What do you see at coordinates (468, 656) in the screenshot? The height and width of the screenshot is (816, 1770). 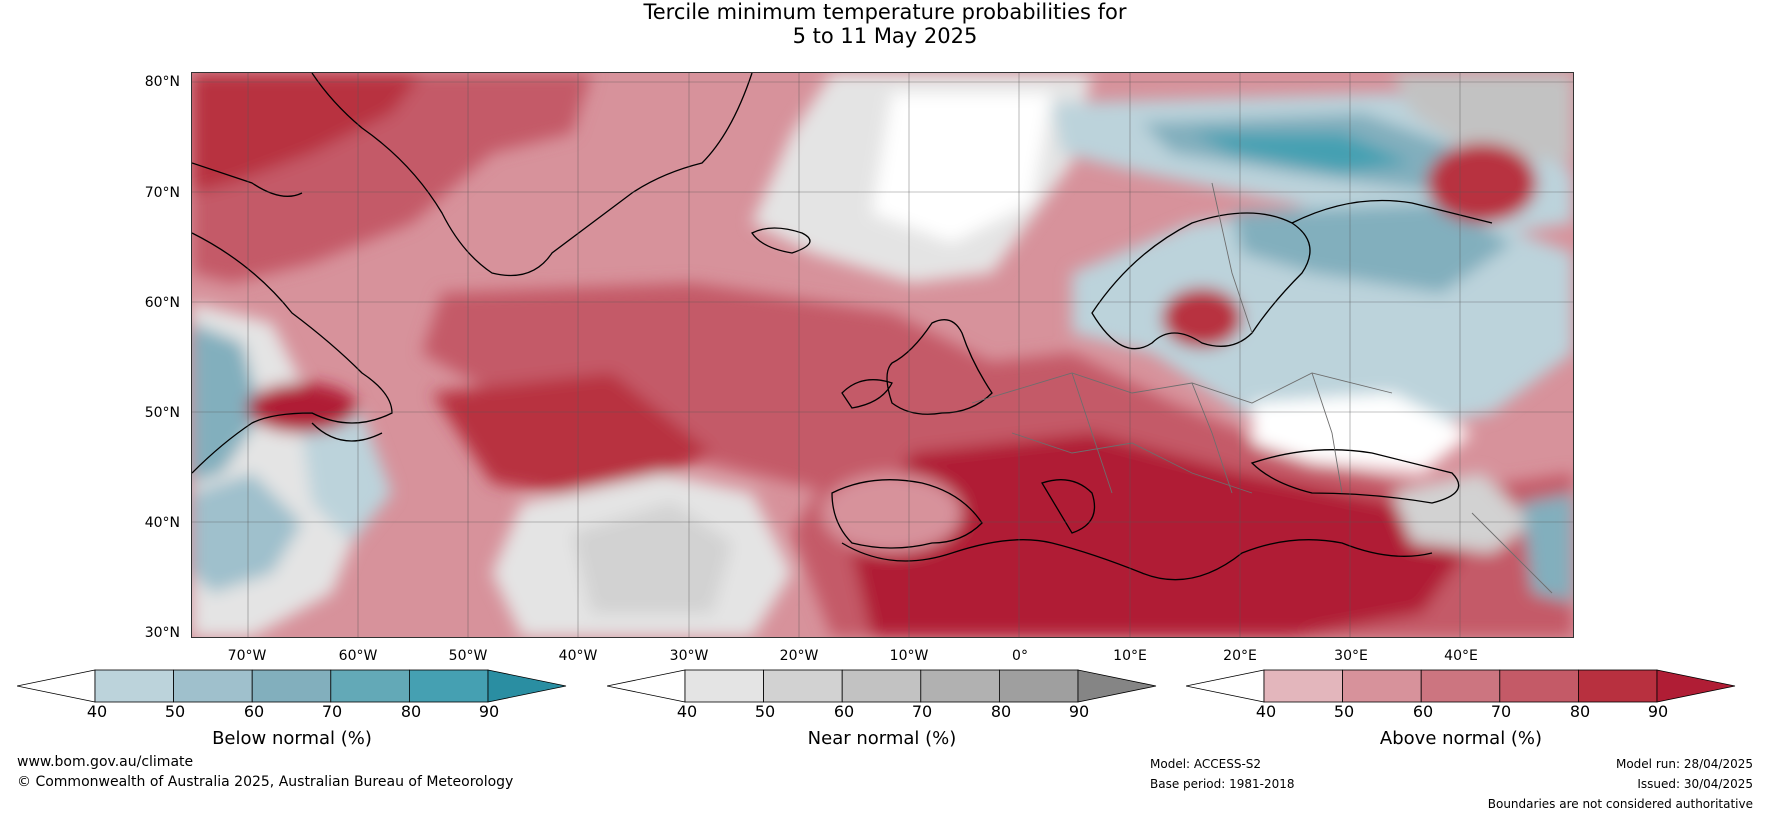 I see `lon-label-50w: 50°W` at bounding box center [468, 656].